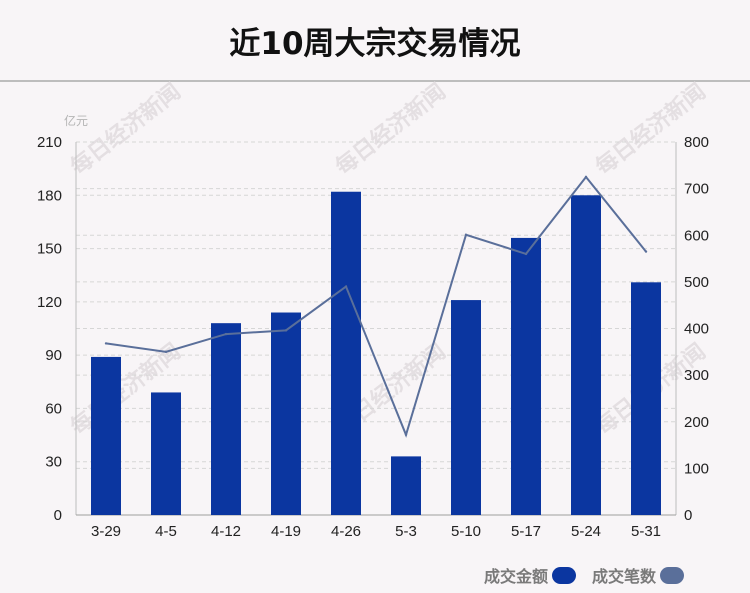 The image size is (750, 593). I want to click on left-tick-label-3: 90, so click(53, 355).